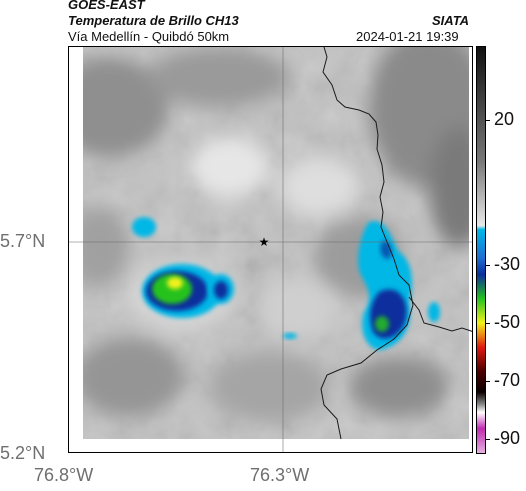  What do you see at coordinates (76, 249) in the screenshot?
I see `no-data-strip-left` at bounding box center [76, 249].